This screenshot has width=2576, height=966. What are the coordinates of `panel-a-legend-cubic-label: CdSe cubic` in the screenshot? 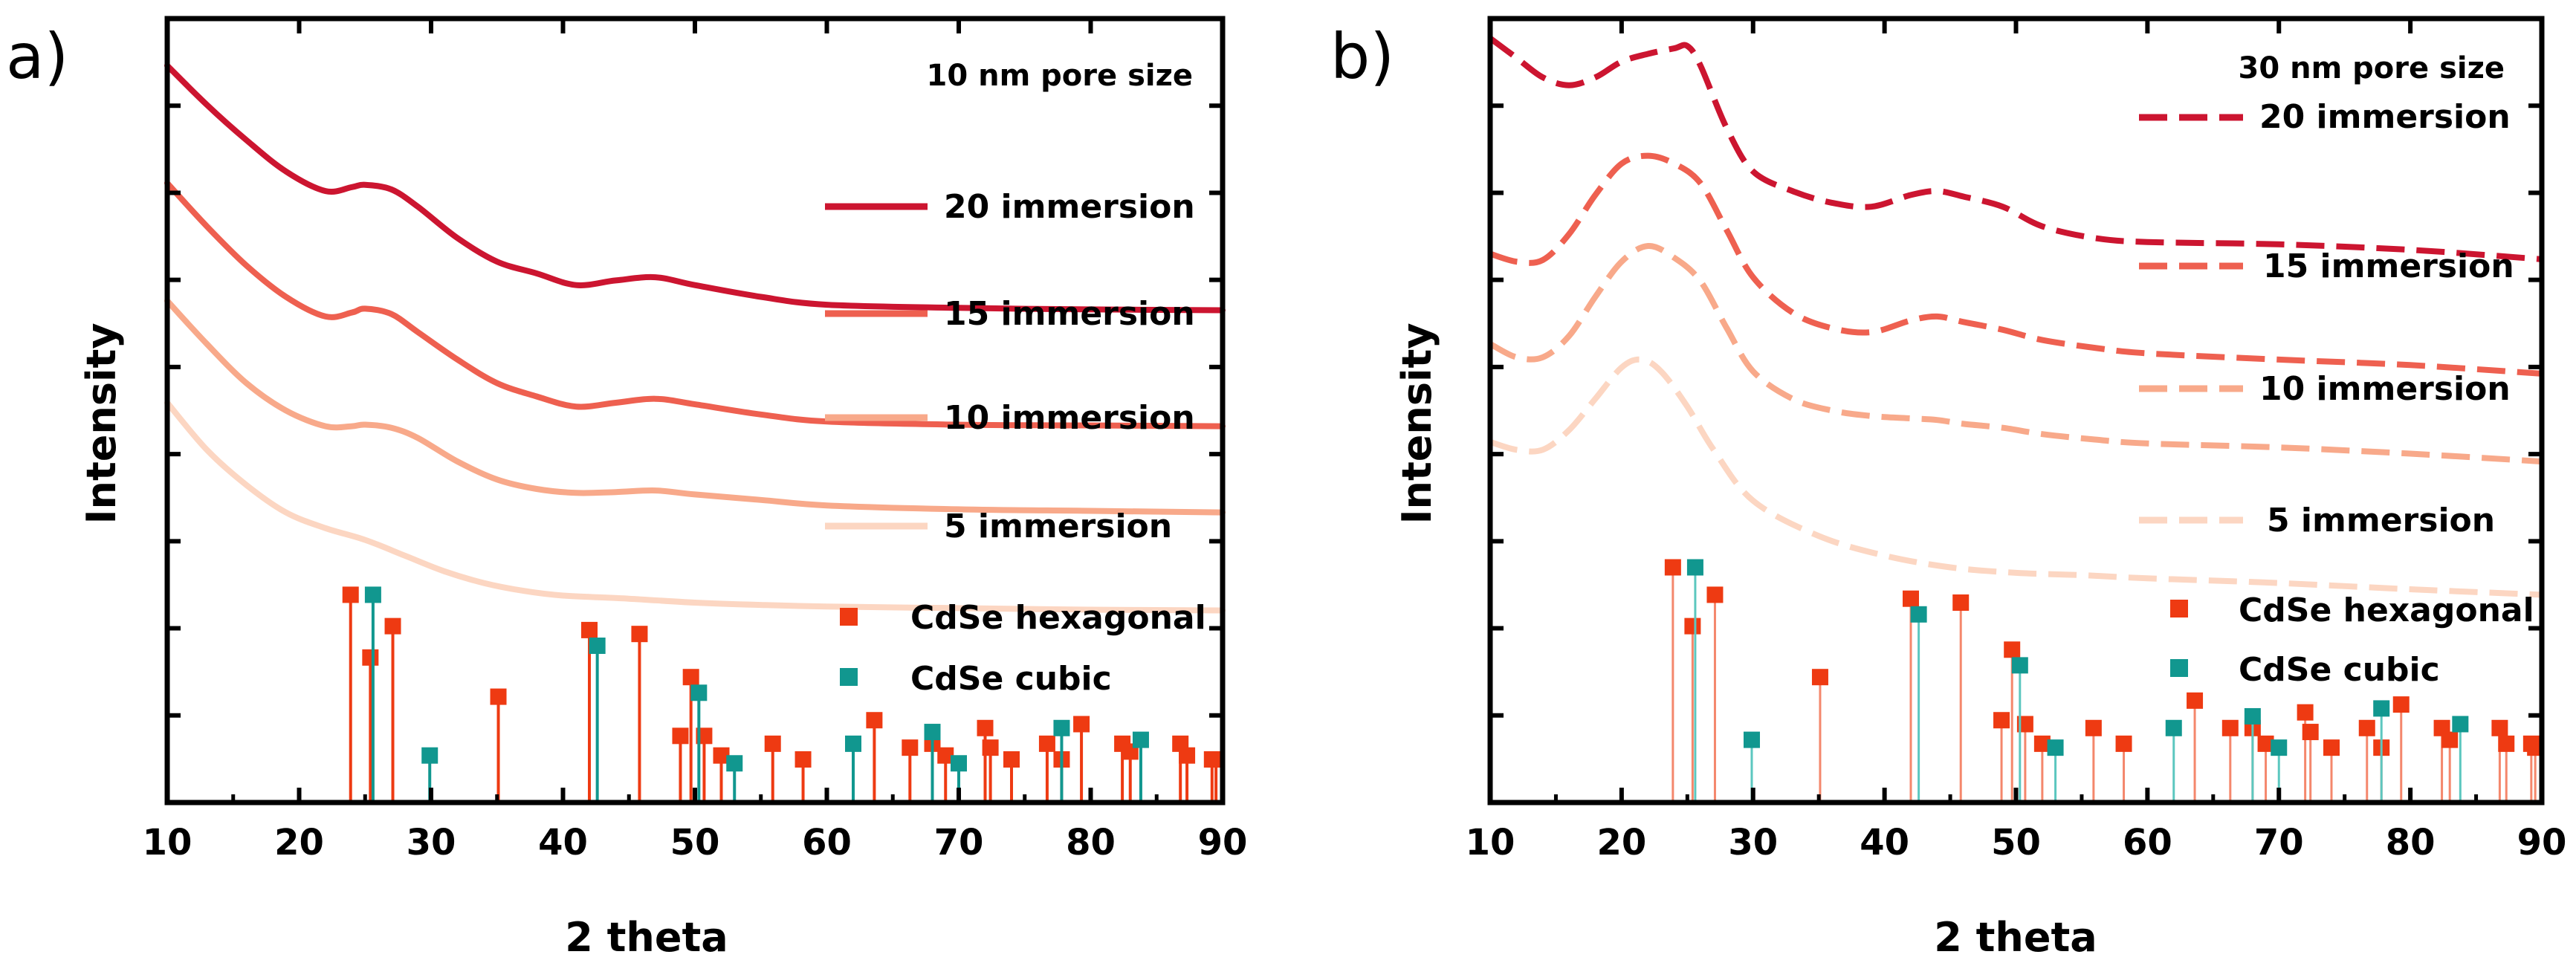 It's located at (1011, 679).